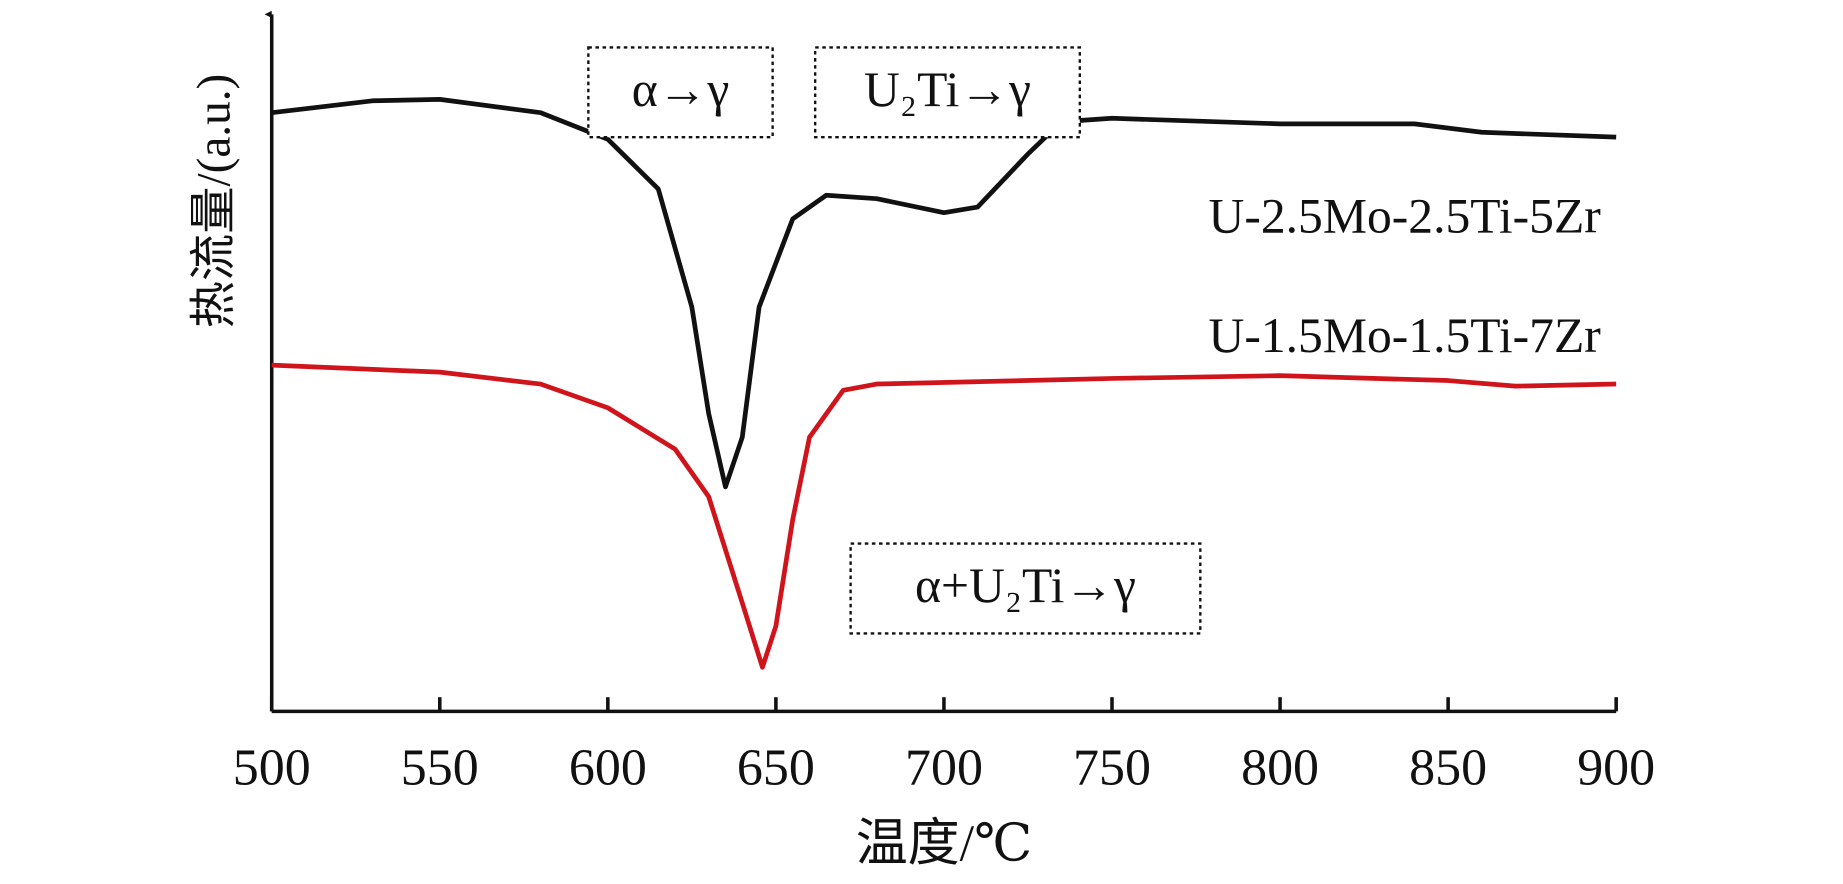 The image size is (1843, 884). I want to click on x-tick-label: 500, so click(272, 768).